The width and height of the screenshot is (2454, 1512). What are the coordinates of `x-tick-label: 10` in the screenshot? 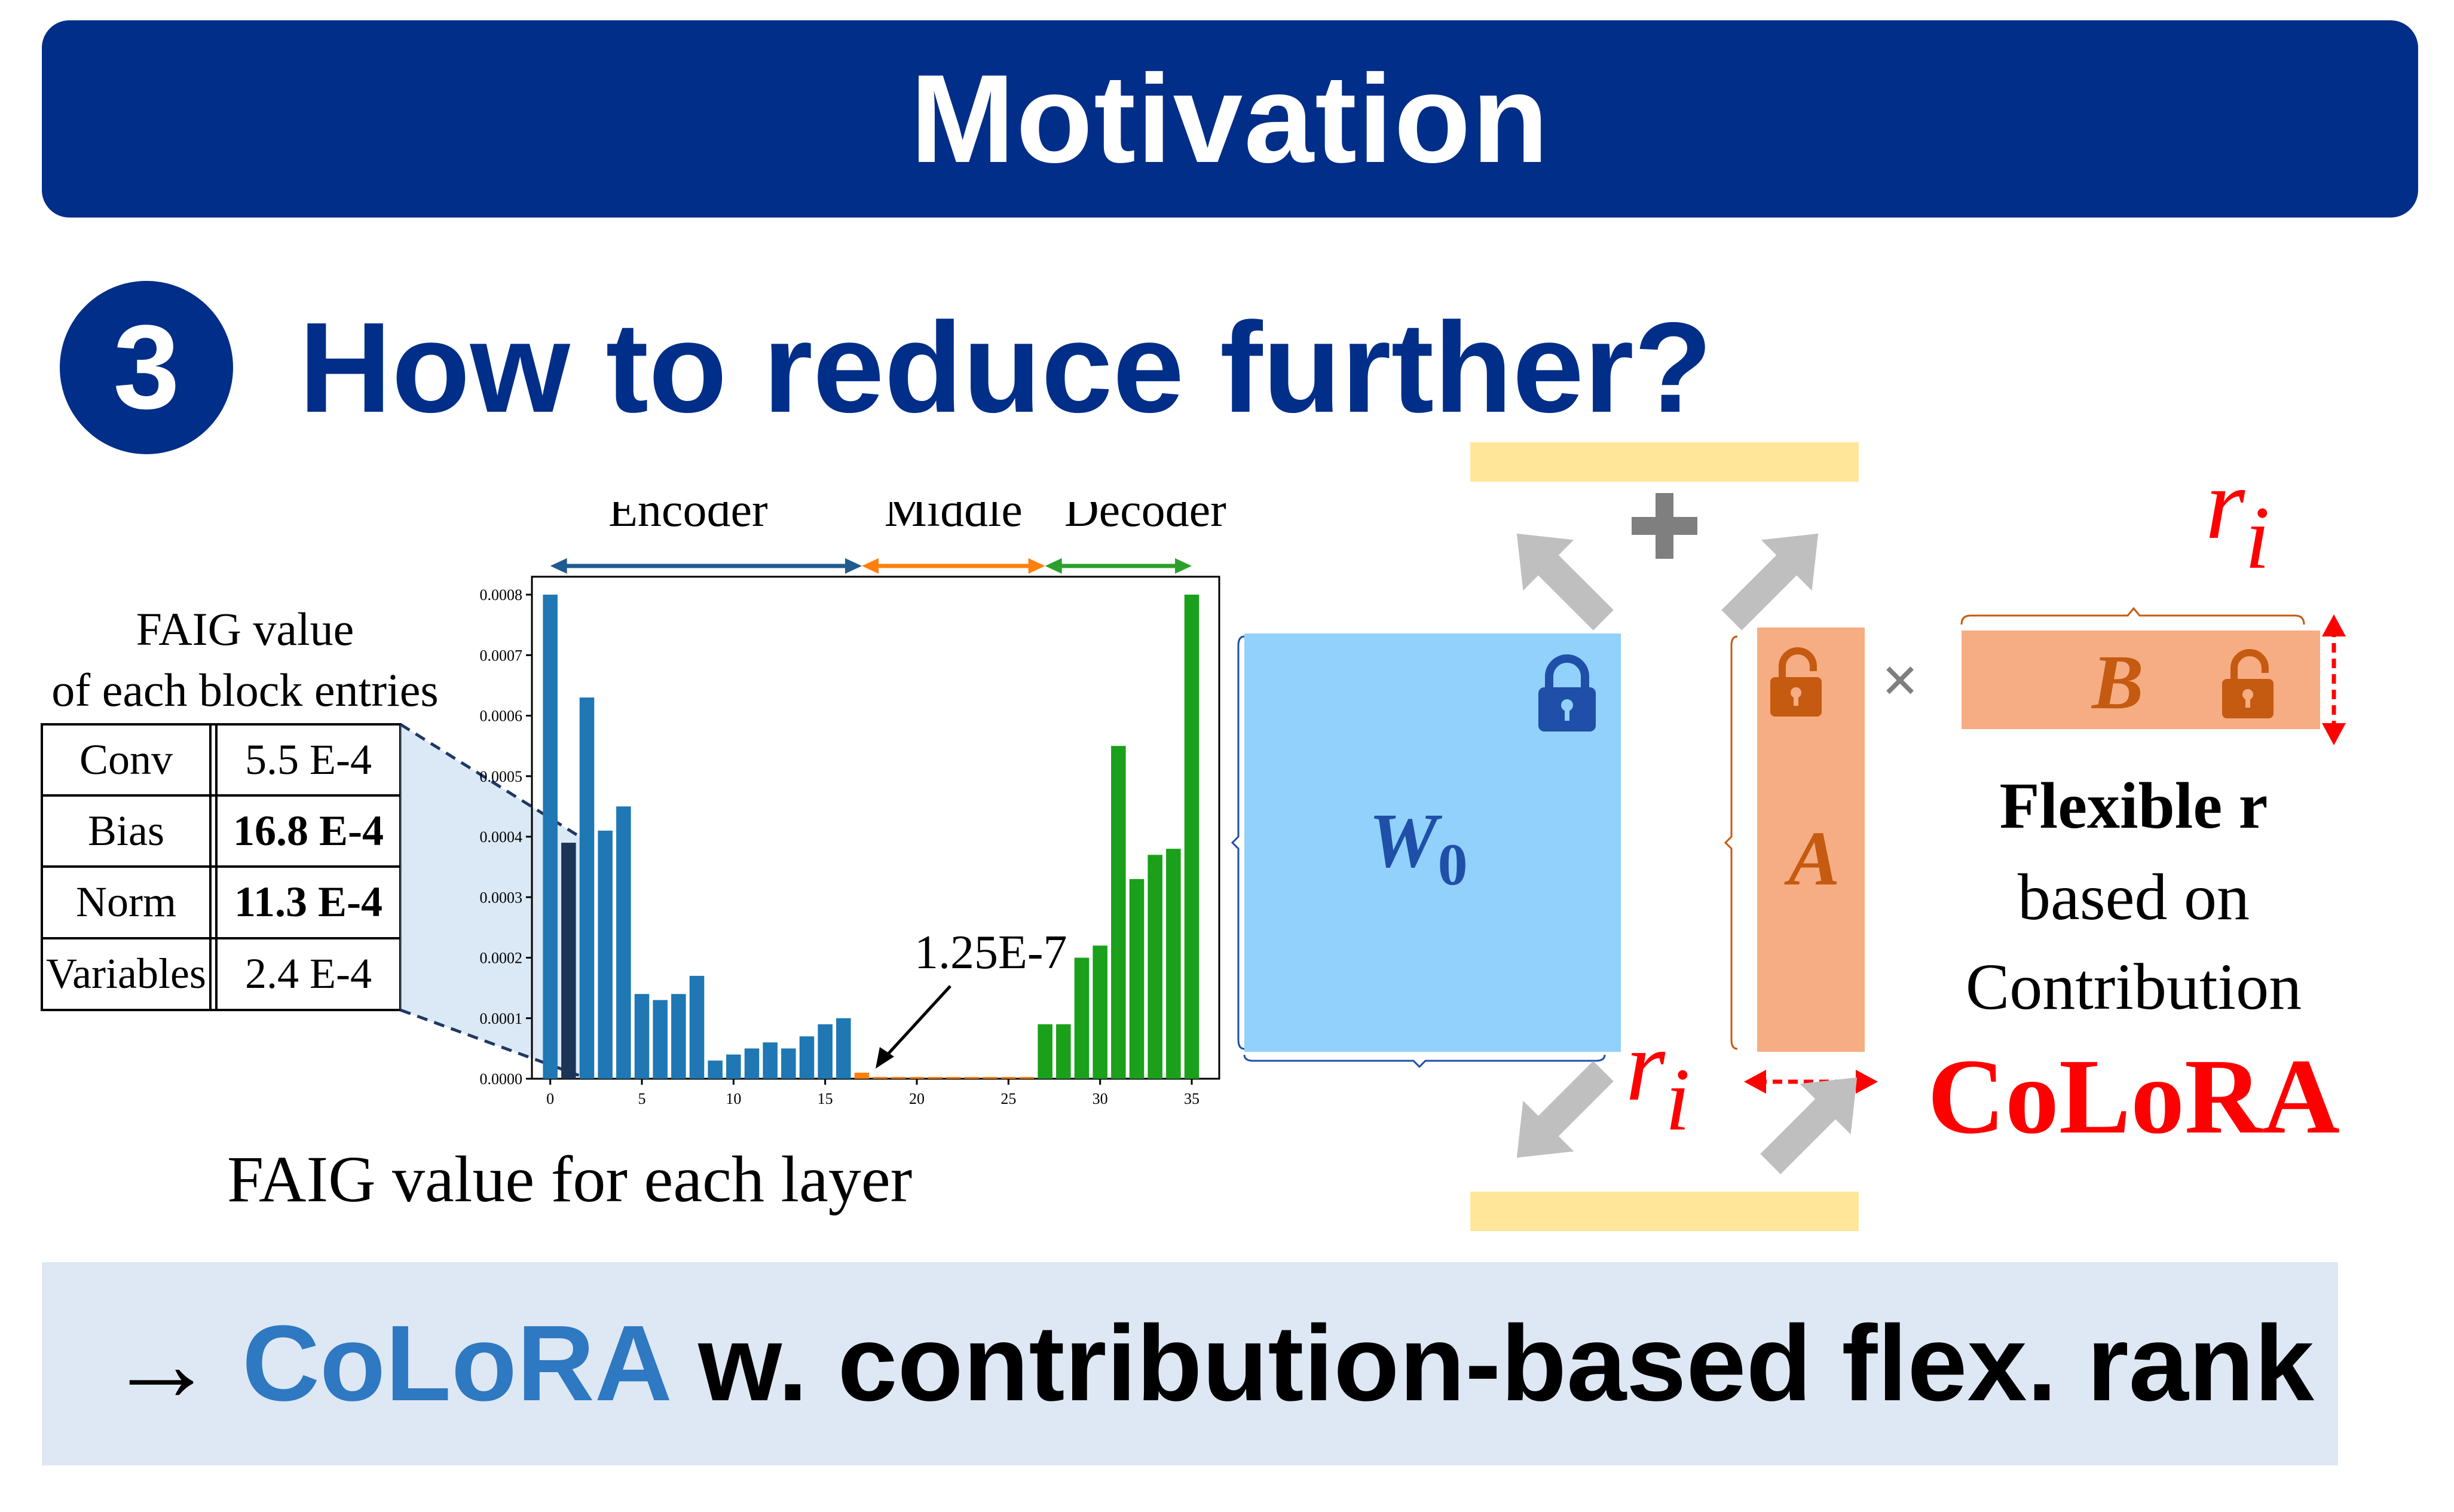 It's located at (733, 1098).